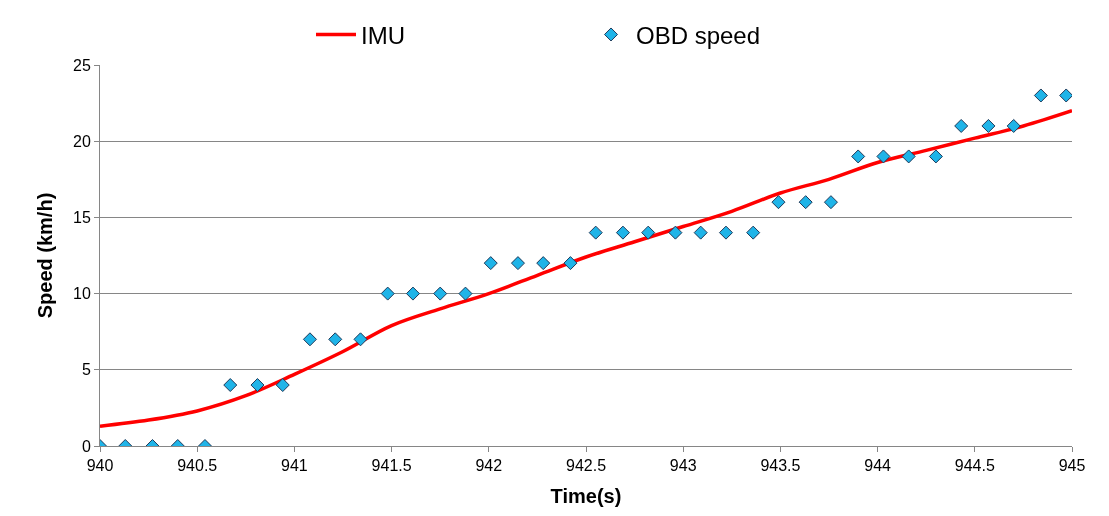  What do you see at coordinates (82, 65) in the screenshot?
I see `y-tick-label: 25` at bounding box center [82, 65].